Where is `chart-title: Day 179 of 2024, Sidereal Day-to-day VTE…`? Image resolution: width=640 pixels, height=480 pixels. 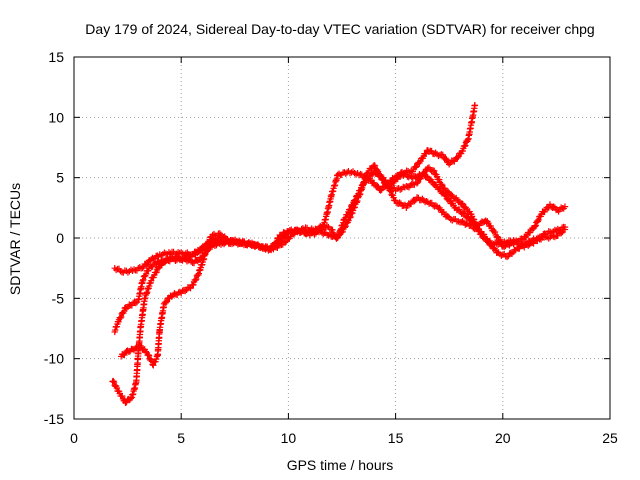
chart-title: Day 179 of 2024, Sidereal Day-to-day VTE… is located at coordinates (339, 29).